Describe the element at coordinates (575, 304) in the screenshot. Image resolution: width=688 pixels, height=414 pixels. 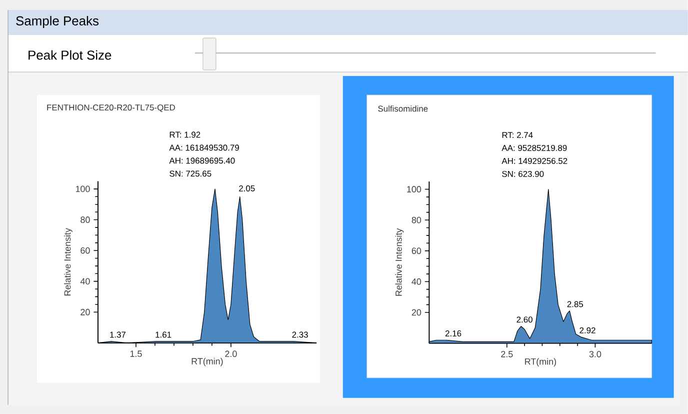
I see `annotation: 2.85` at that location.